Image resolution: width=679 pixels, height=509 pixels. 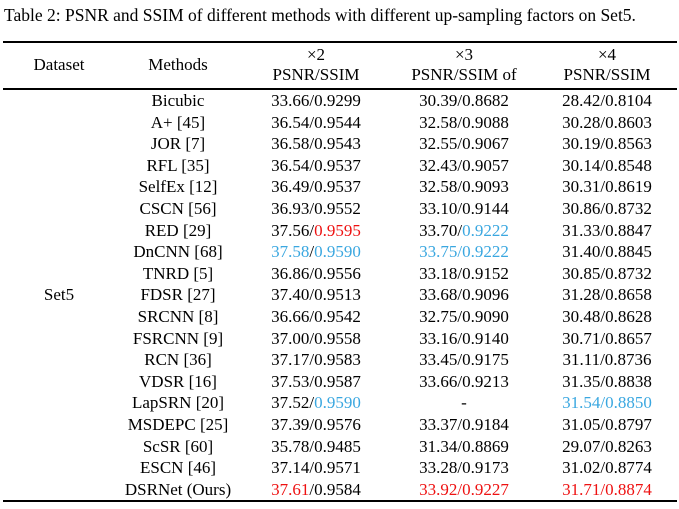 What do you see at coordinates (178, 273) in the screenshot?
I see `method-cell: TNRD [5]` at bounding box center [178, 273].